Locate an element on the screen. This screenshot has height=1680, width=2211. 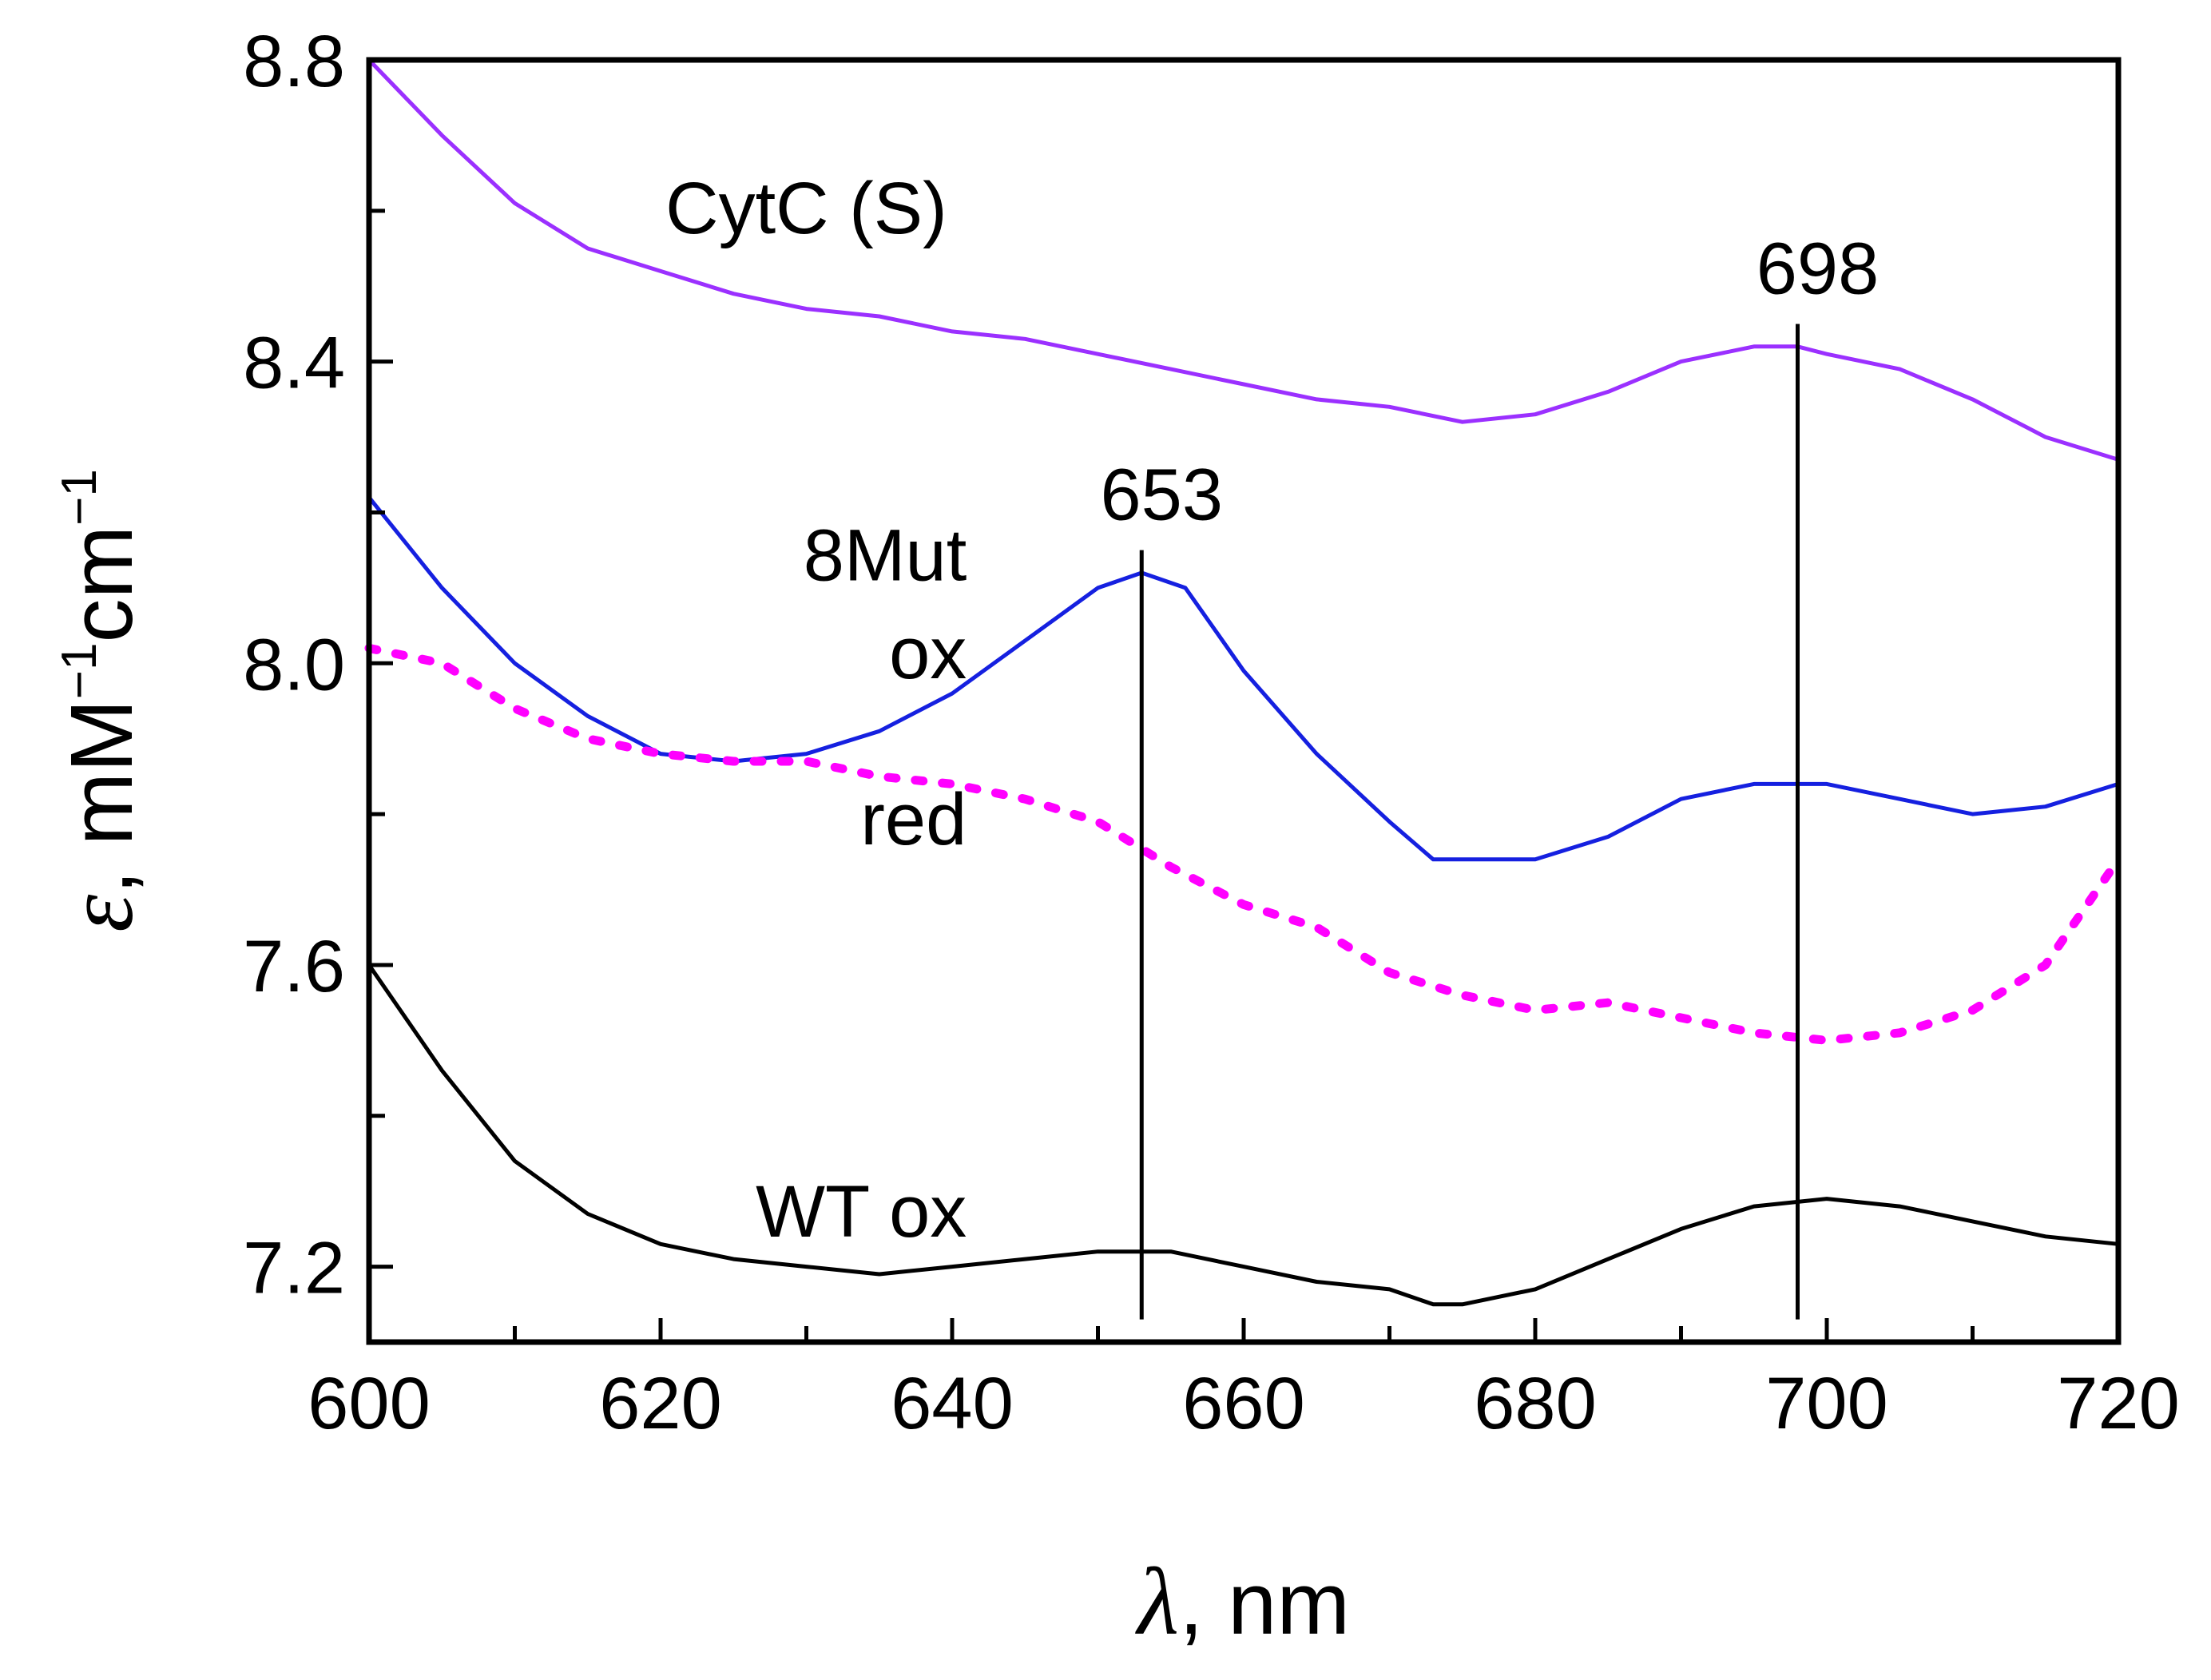
annotation-wt-ox: WT ox is located at coordinates (862, 1212).